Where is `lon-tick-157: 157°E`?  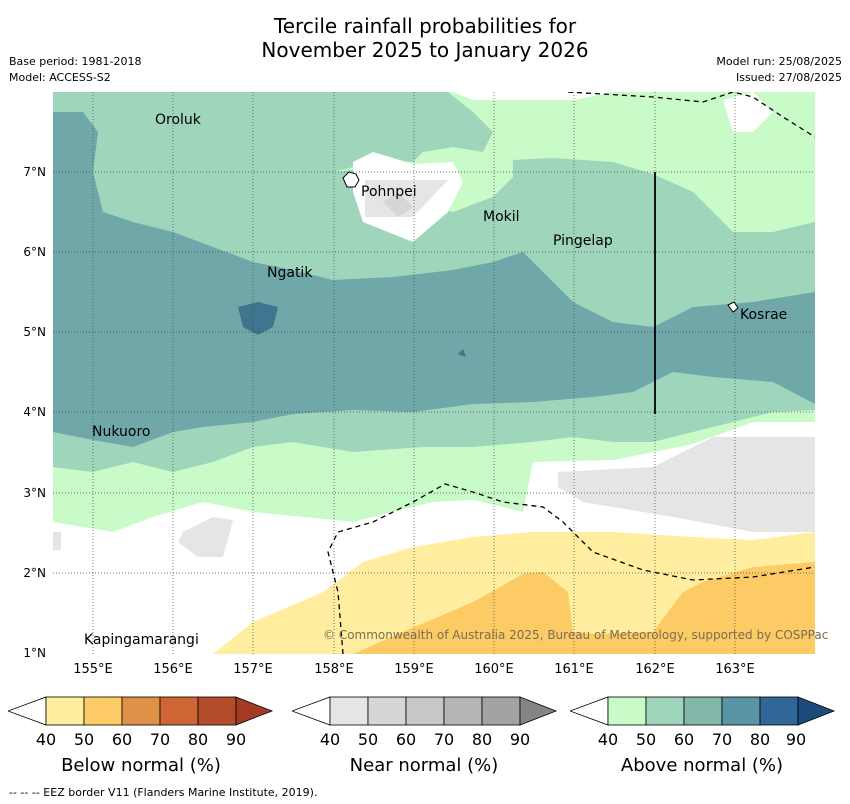 lon-tick-157: 157°E is located at coordinates (253, 669).